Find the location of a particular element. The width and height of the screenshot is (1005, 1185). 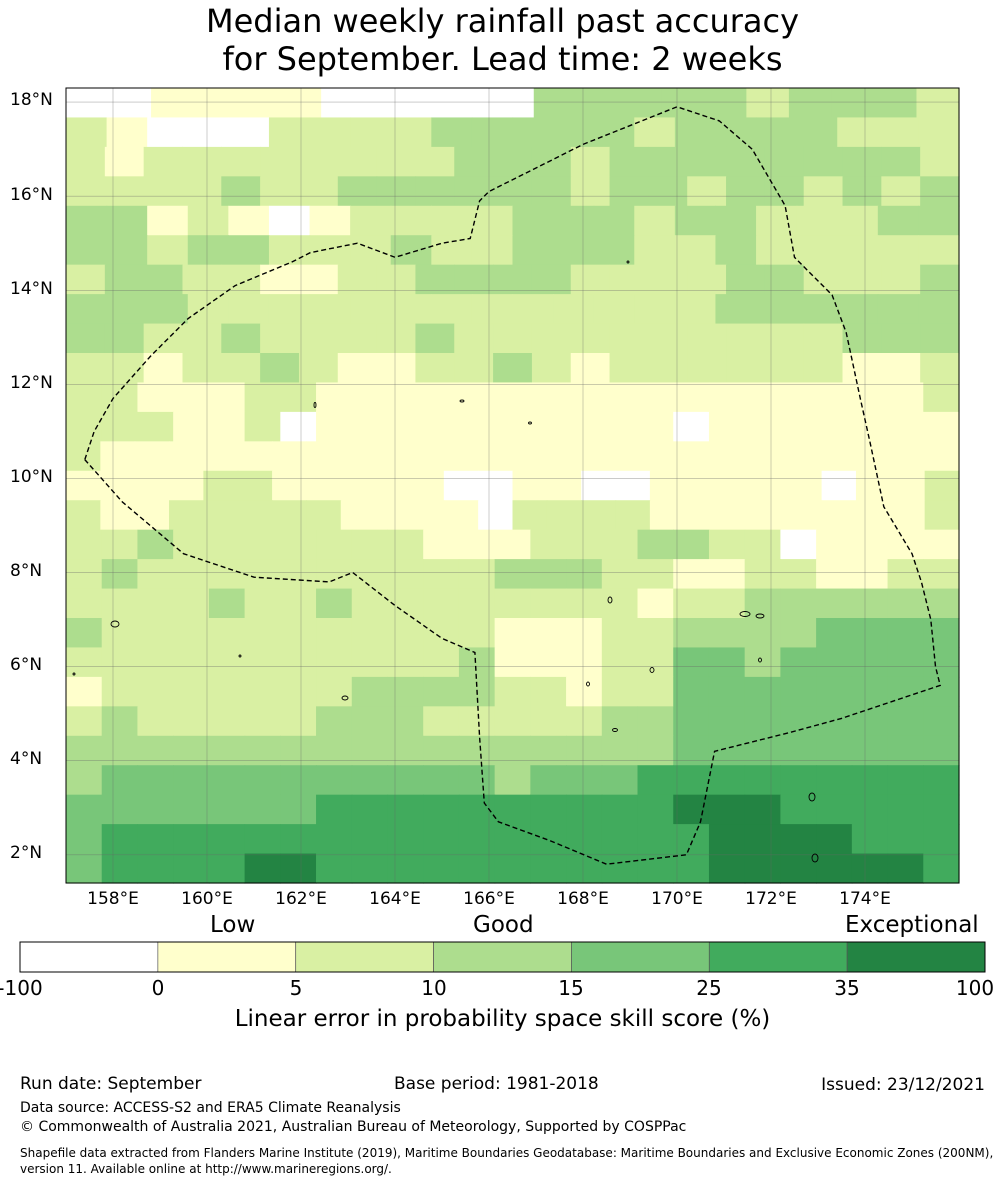

category-good: Good is located at coordinates (503, 925).